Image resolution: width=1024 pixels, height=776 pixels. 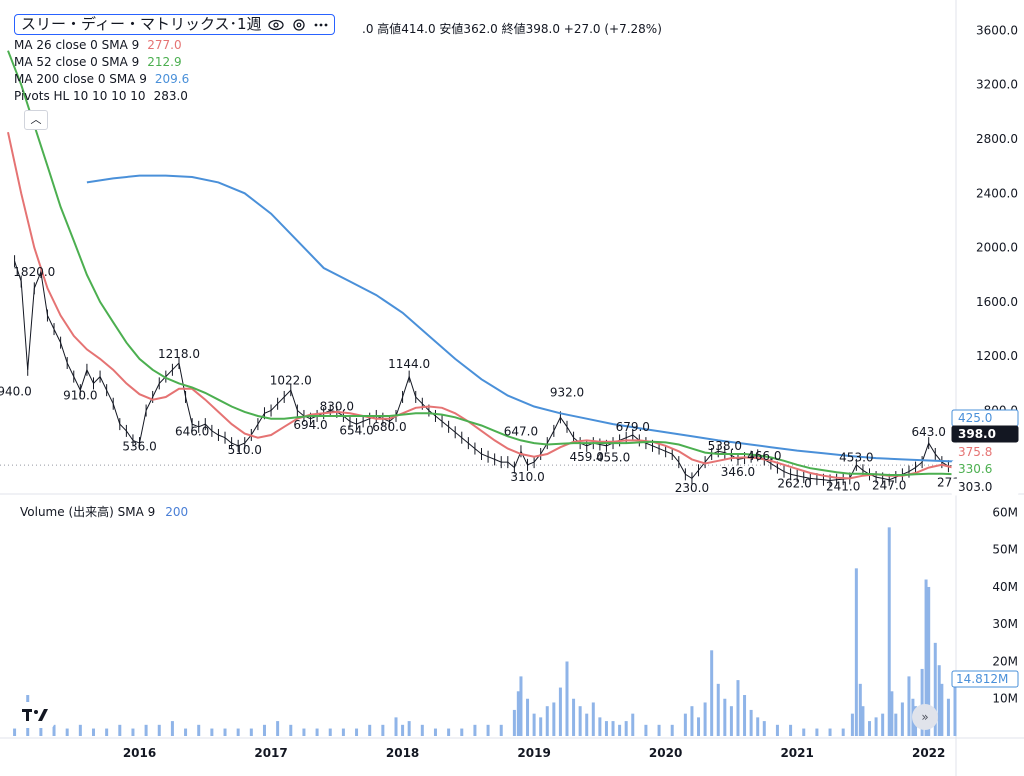 I want to click on indicator-label: MA 26 close 0 SMA 9, so click(x=77, y=45).